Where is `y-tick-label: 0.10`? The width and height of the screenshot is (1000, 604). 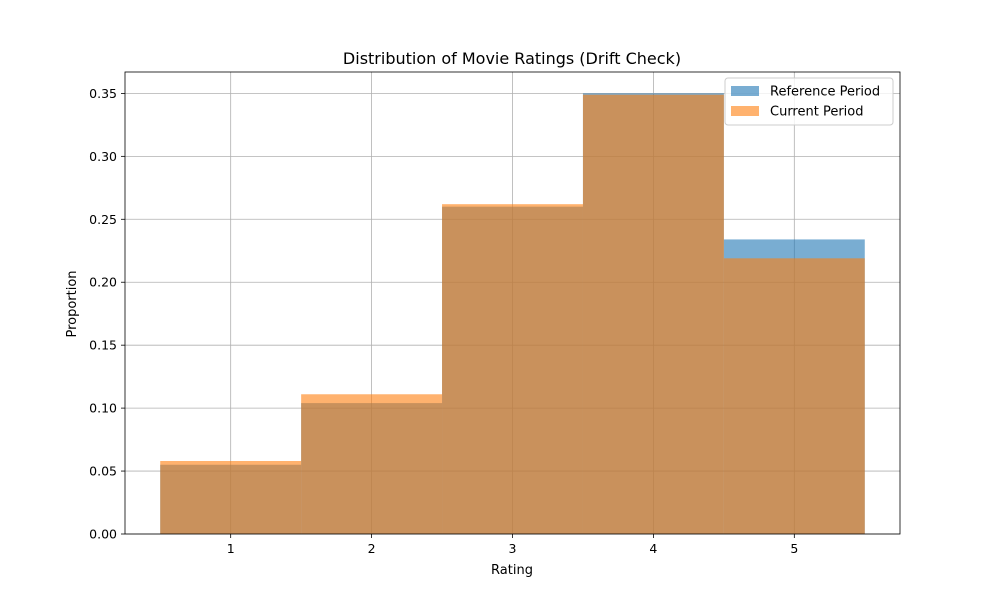 y-tick-label: 0.10 is located at coordinates (103, 408).